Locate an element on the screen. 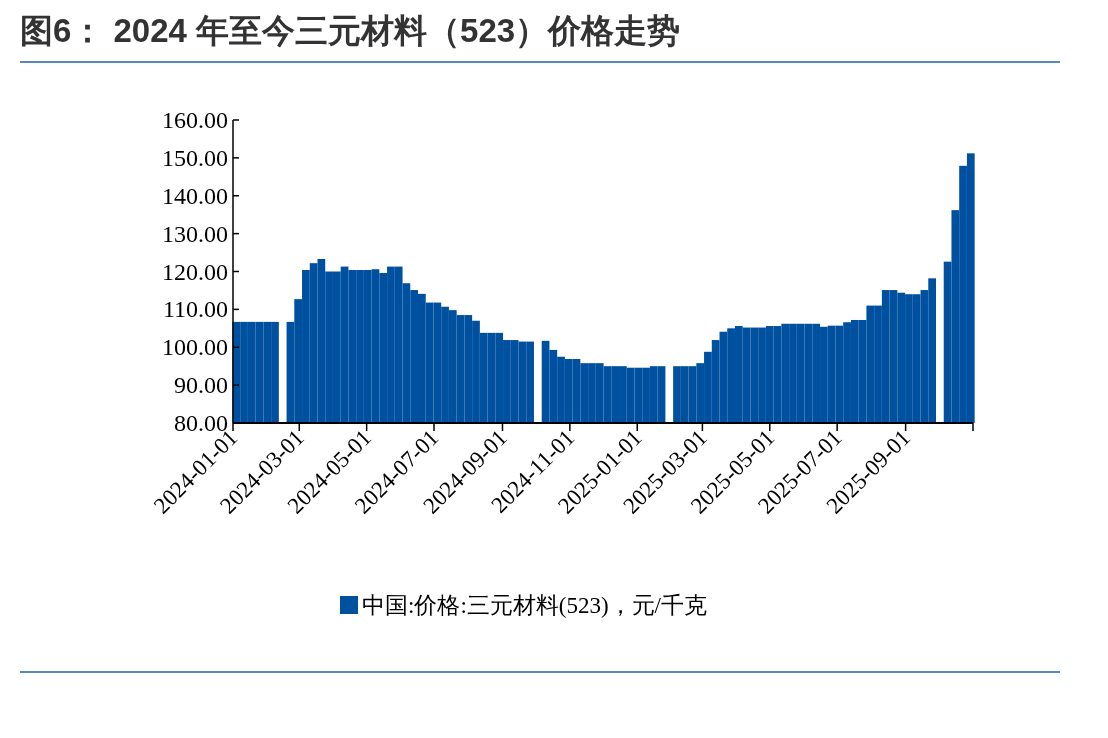 The width and height of the screenshot is (1108, 738). y-tick-label: 140.00 is located at coordinates (195, 195).